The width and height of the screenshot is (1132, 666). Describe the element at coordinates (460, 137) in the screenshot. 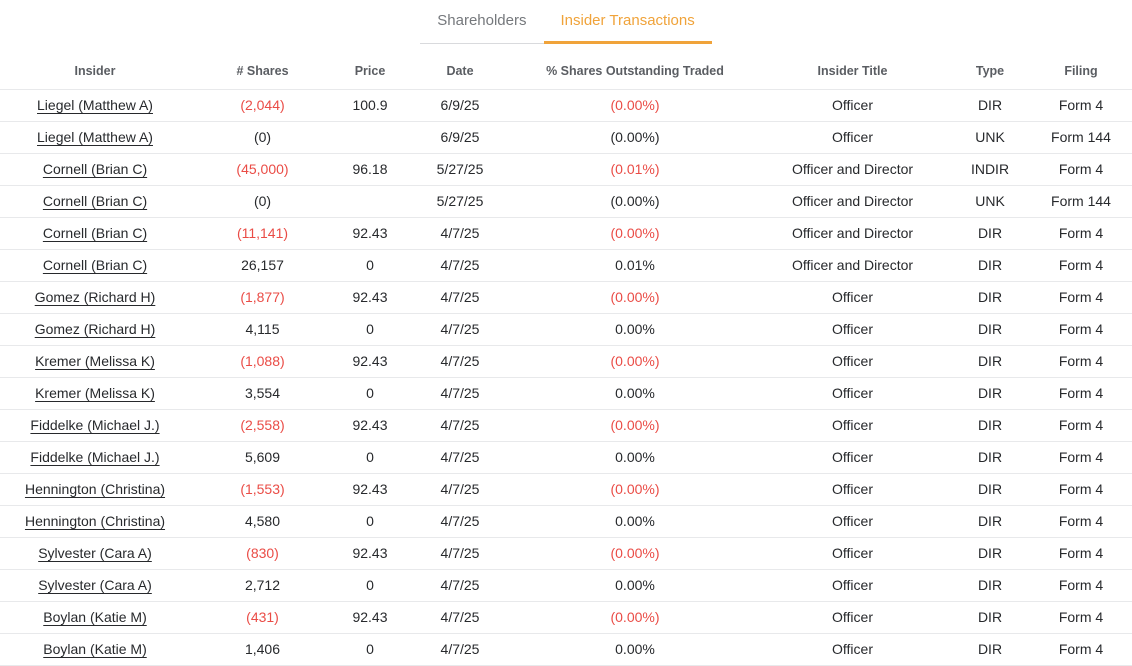

I see `date-cell: 6/9/25` at that location.